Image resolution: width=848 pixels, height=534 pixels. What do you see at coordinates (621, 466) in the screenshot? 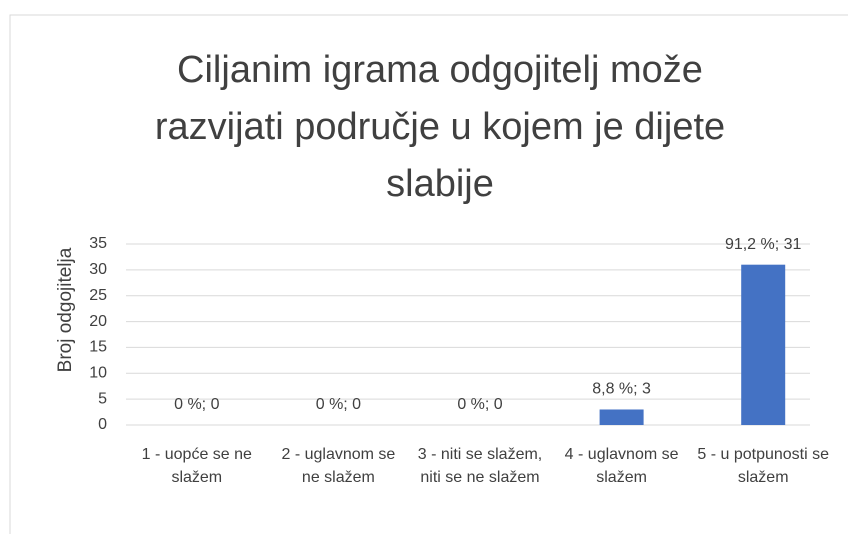
I see `x-tick-label: 4 - uglavnom se slažem` at bounding box center [621, 466].